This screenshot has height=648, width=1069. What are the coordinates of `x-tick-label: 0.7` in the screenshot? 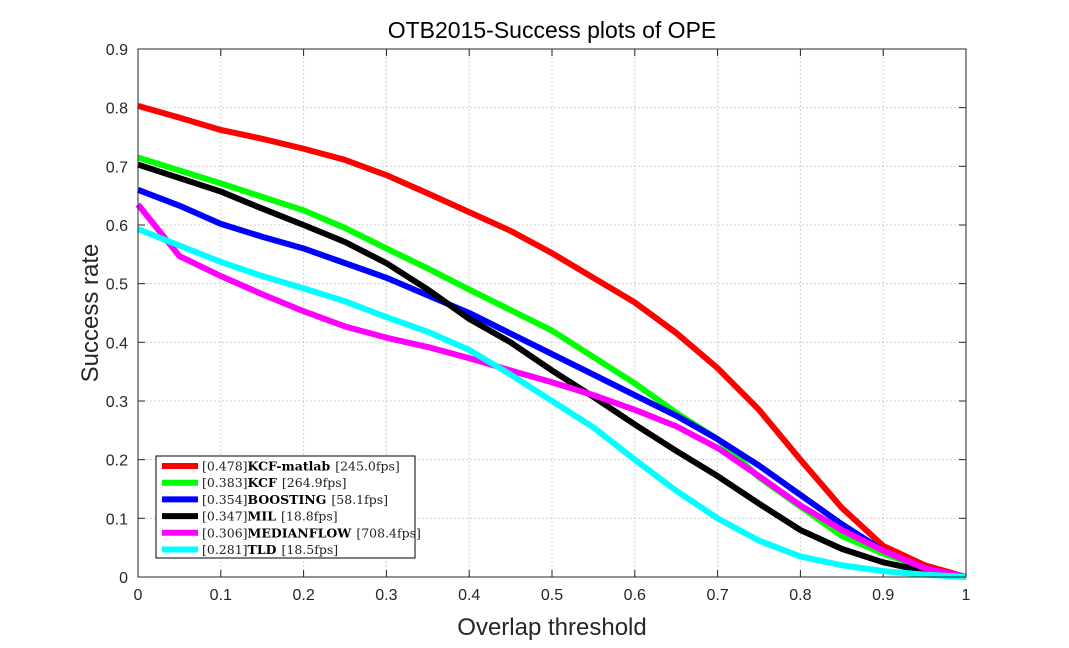 It's located at (717, 595).